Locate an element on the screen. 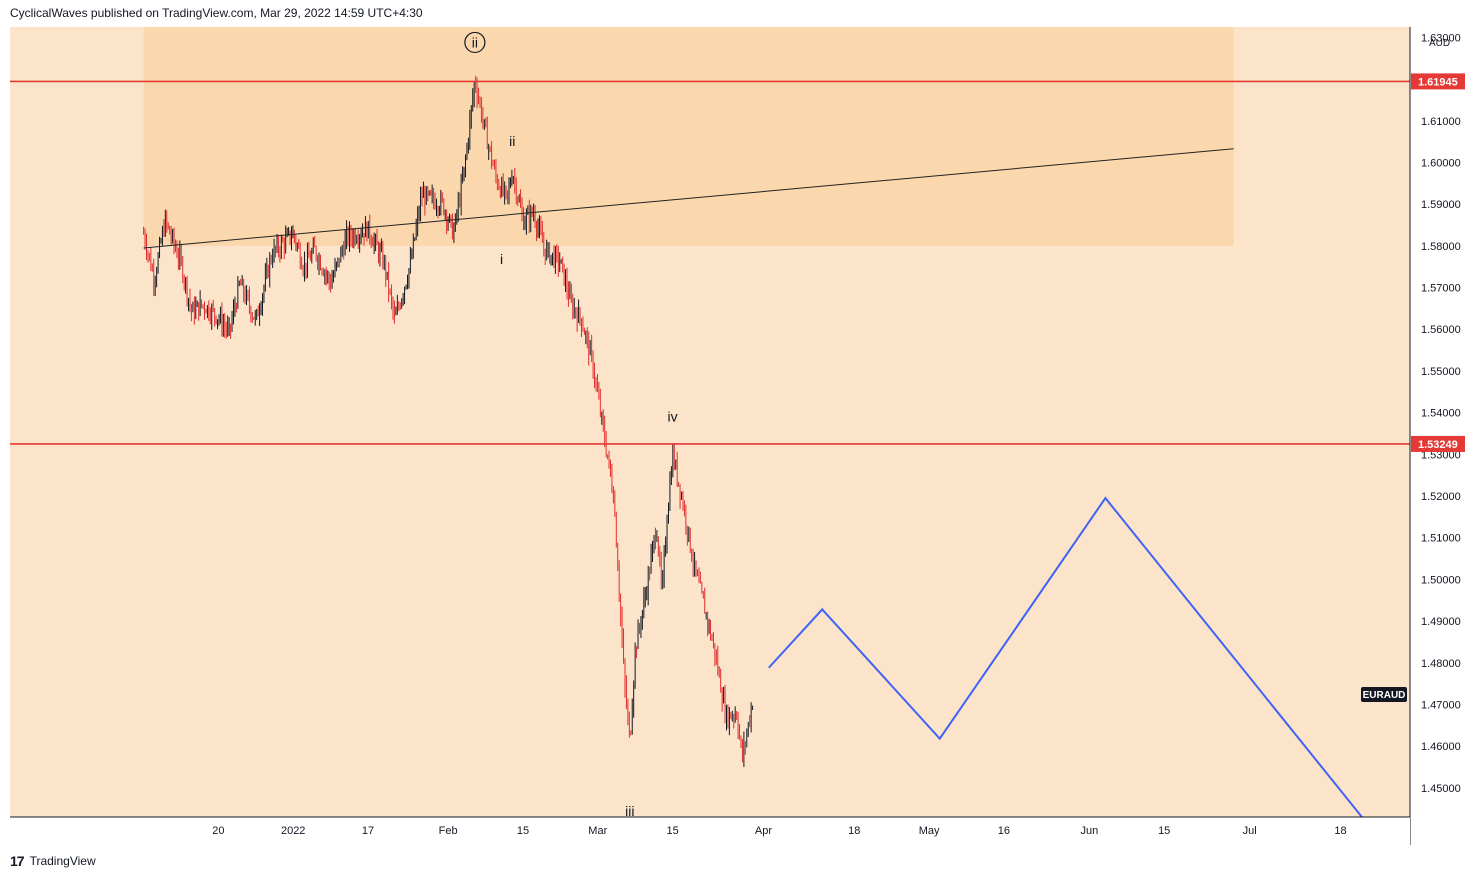 The width and height of the screenshot is (1478, 880). symbol-badge-label: EURAUD is located at coordinates (1384, 695).